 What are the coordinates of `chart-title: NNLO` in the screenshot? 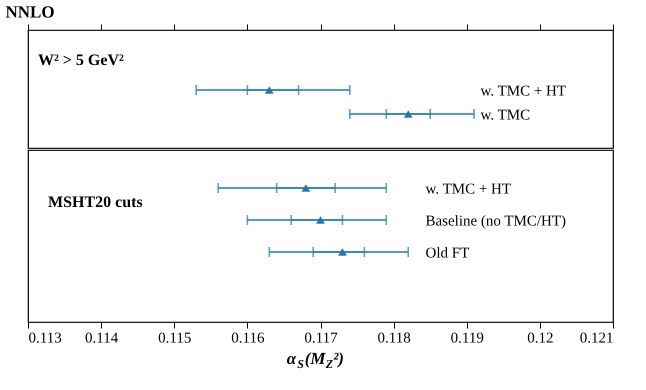 It's located at (30, 12).